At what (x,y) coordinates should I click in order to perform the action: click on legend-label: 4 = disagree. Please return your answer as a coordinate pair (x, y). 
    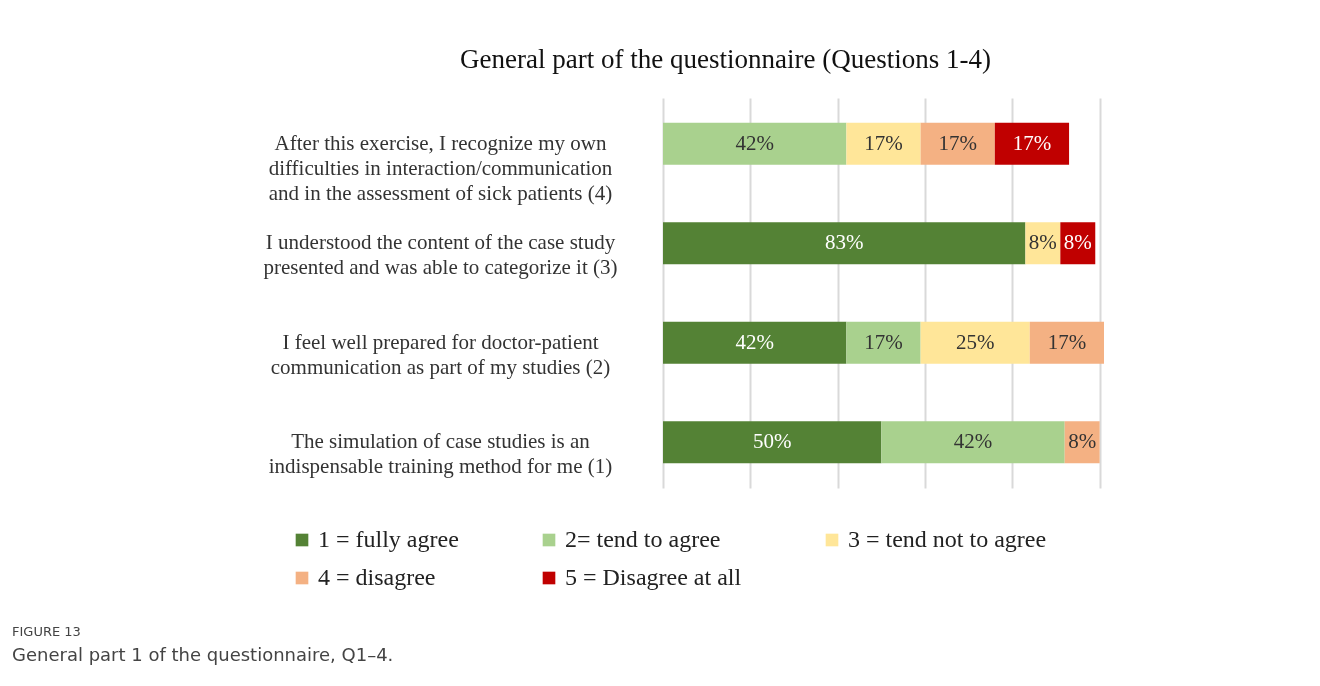
    Looking at the image, I should click on (377, 577).